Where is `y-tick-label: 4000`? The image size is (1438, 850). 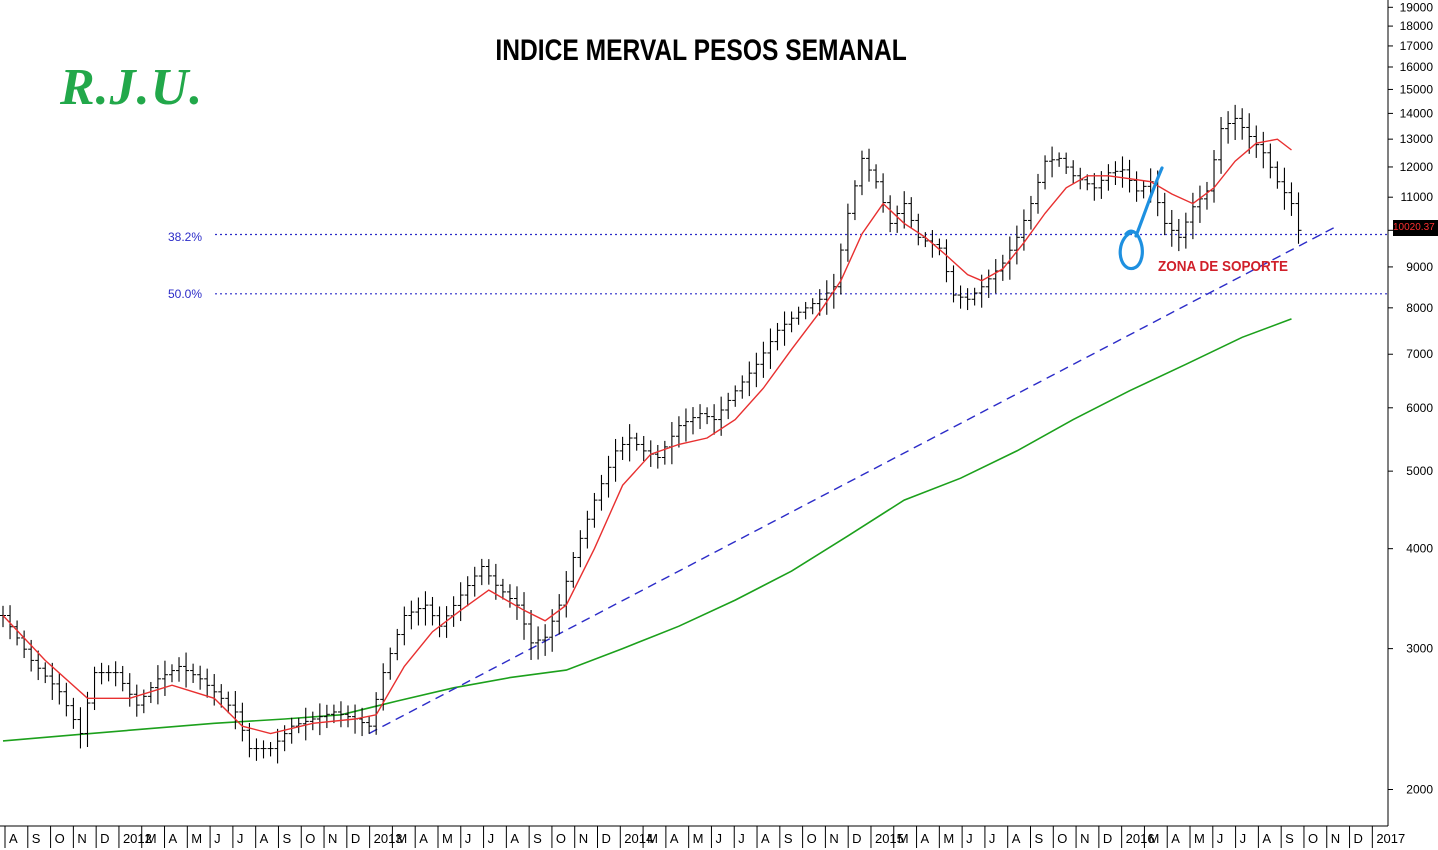
y-tick-label: 4000 is located at coordinates (1419, 549).